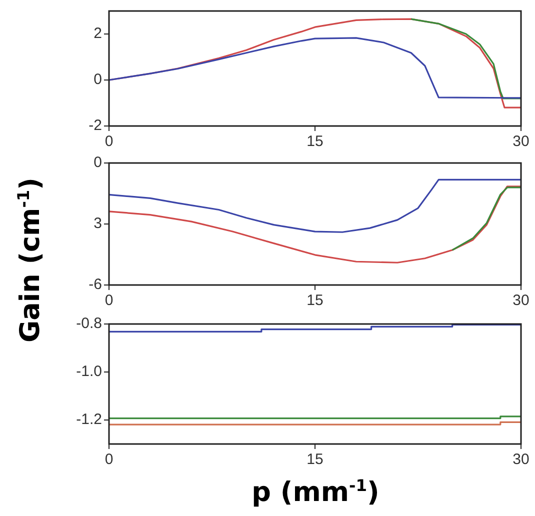 The height and width of the screenshot is (516, 535). Describe the element at coordinates (89, 323) in the screenshot. I see `y-tick-label: -0.8` at that location.